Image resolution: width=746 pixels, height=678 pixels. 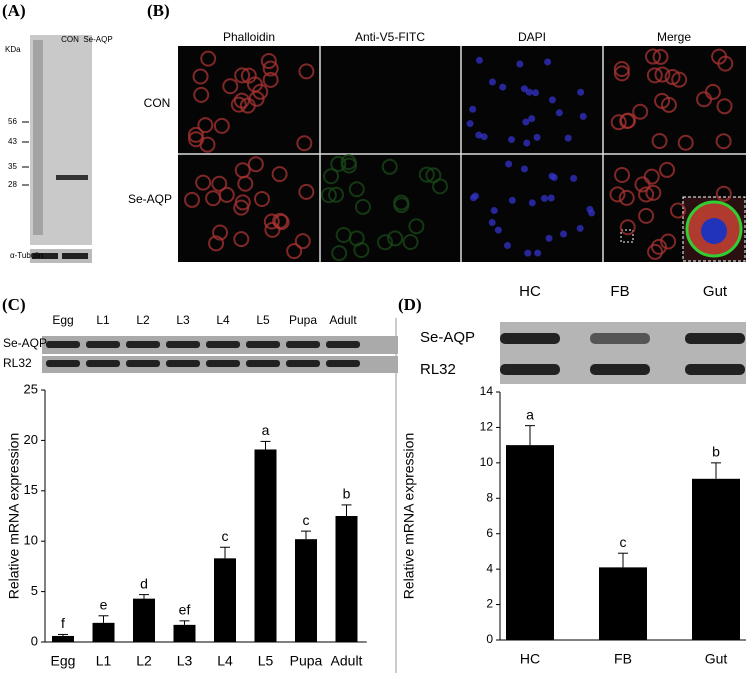 What do you see at coordinates (14, 516) in the screenshot?
I see `y-axis-label: Relative mRNA expression` at bounding box center [14, 516].